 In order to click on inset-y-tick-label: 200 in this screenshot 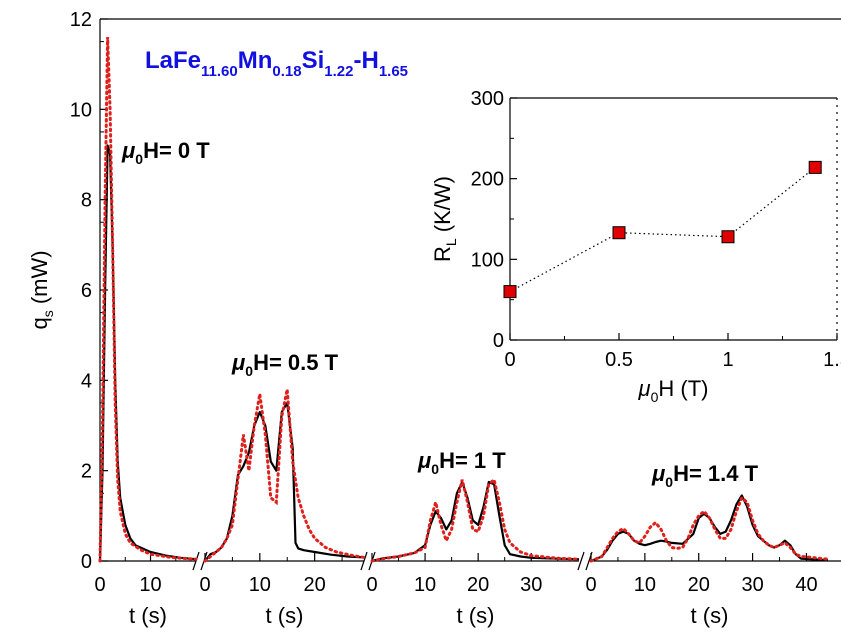, I will do `click(487, 180)`.